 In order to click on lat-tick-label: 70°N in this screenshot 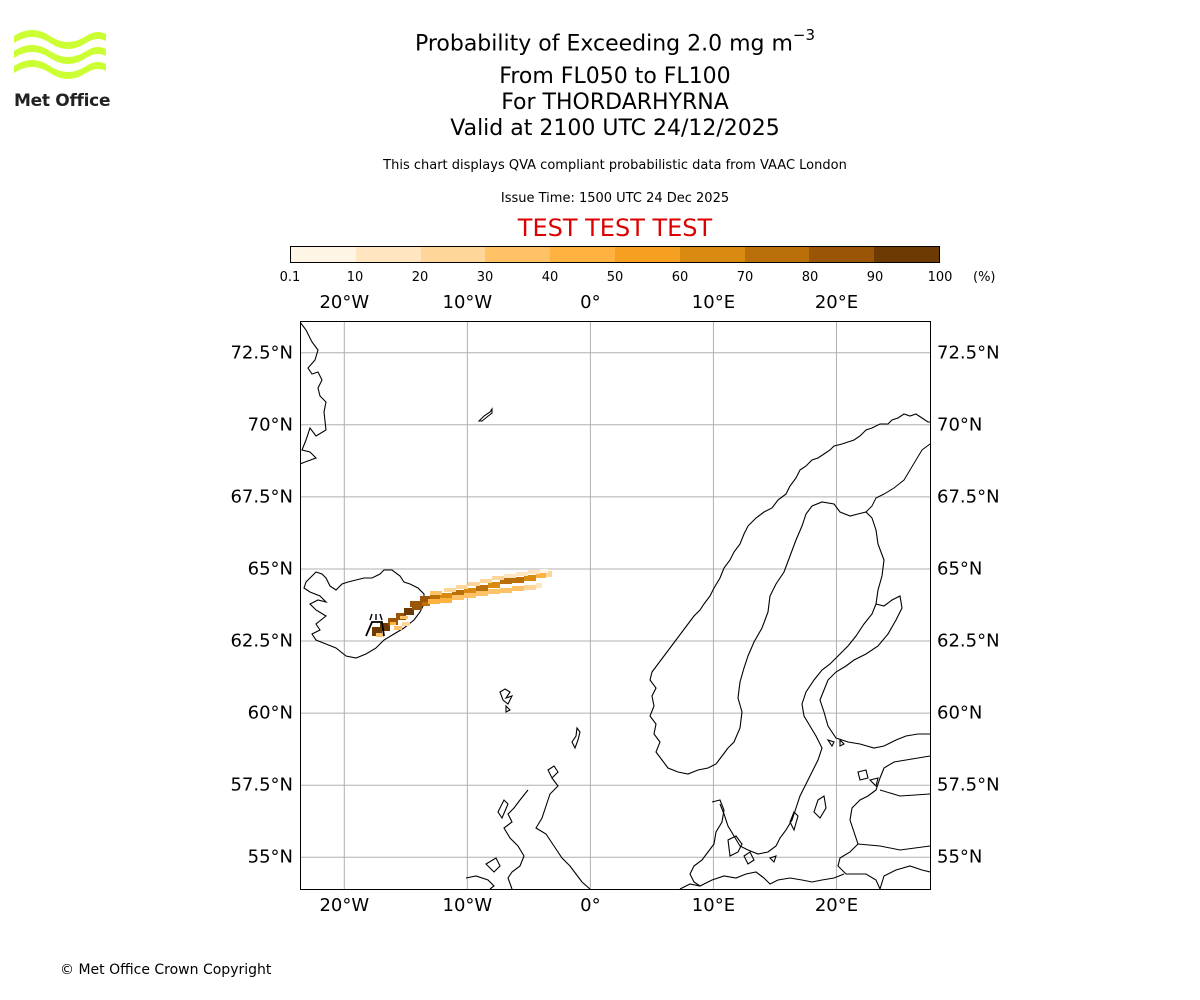, I will do `click(270, 425)`.